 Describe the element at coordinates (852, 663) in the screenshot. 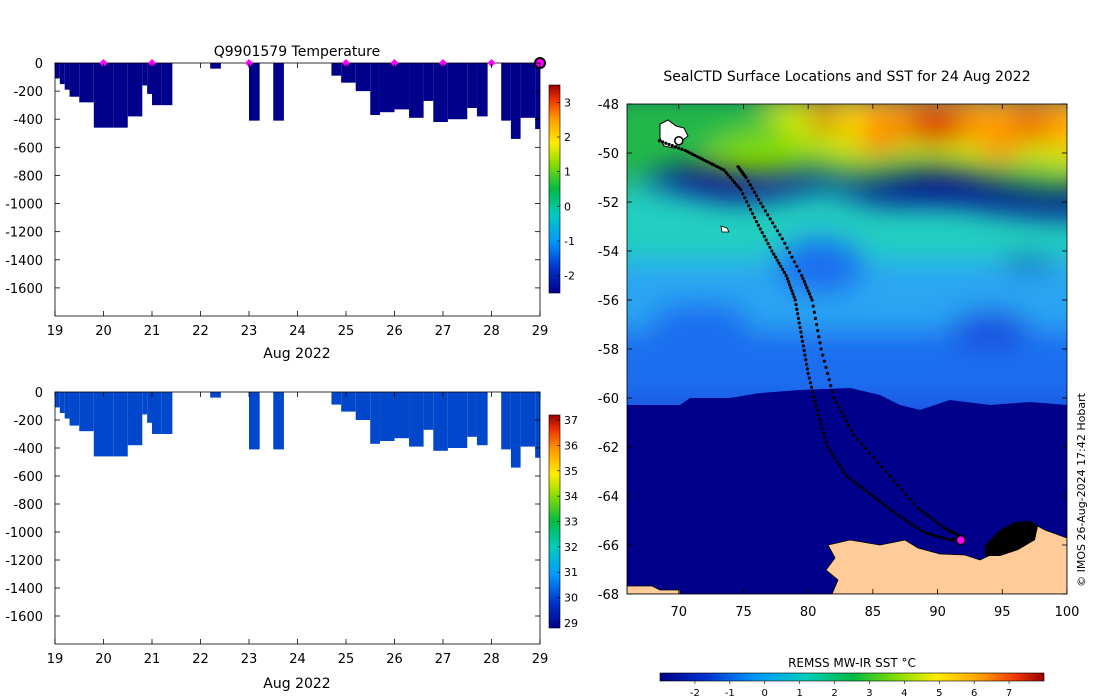

I see `sst-colorbar-label: REMSS MW-IR SST °C` at that location.